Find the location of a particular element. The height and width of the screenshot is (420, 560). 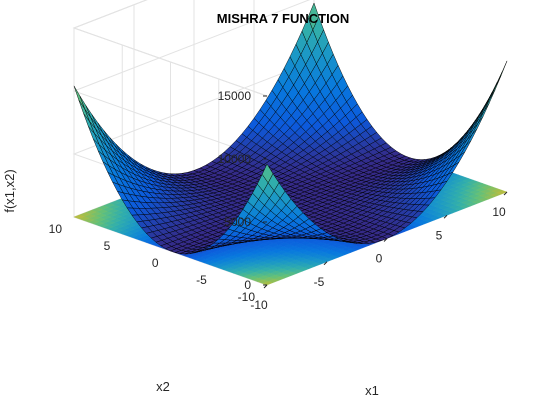

chart-title: MISHRA 7 FUNCTION is located at coordinates (283, 18).